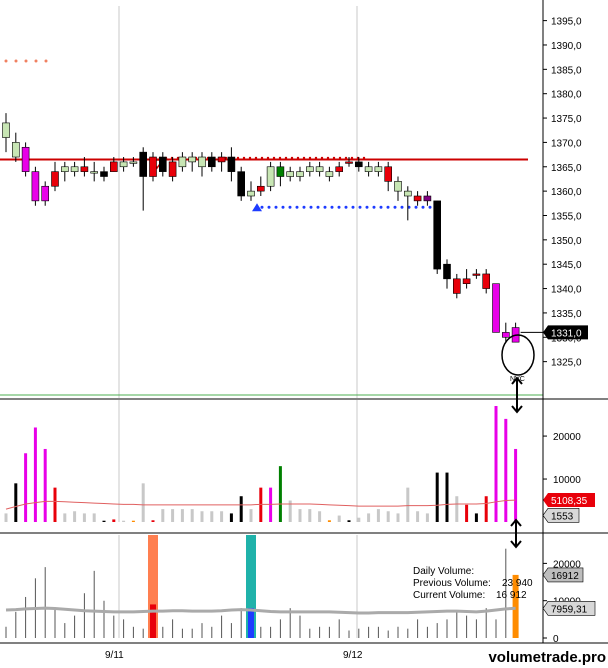 Image resolution: width=608 pixels, height=668 pixels. What do you see at coordinates (153, 586) in the screenshot?
I see `highlight-band` at bounding box center [153, 586].